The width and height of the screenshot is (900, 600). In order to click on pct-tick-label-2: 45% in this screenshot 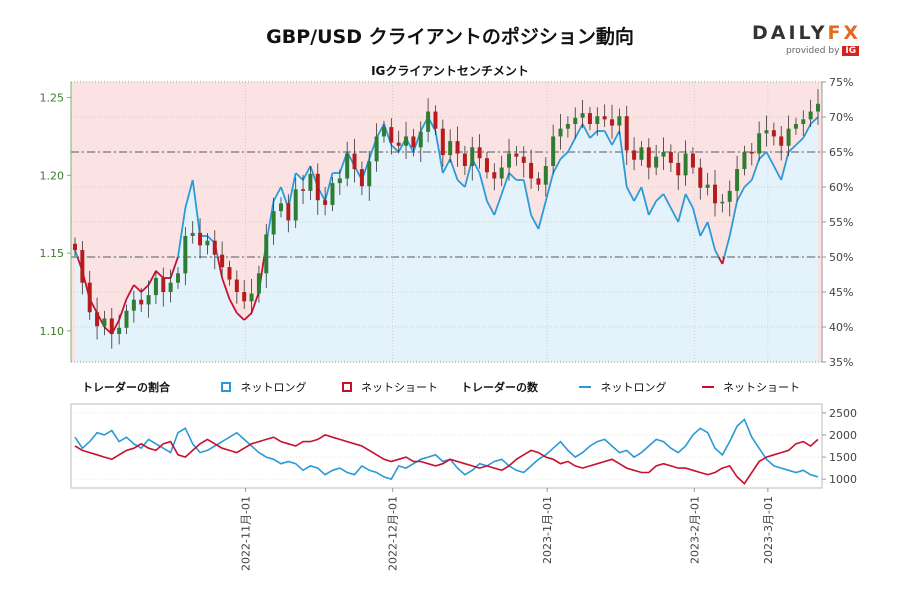, I will do `click(841, 292)`.